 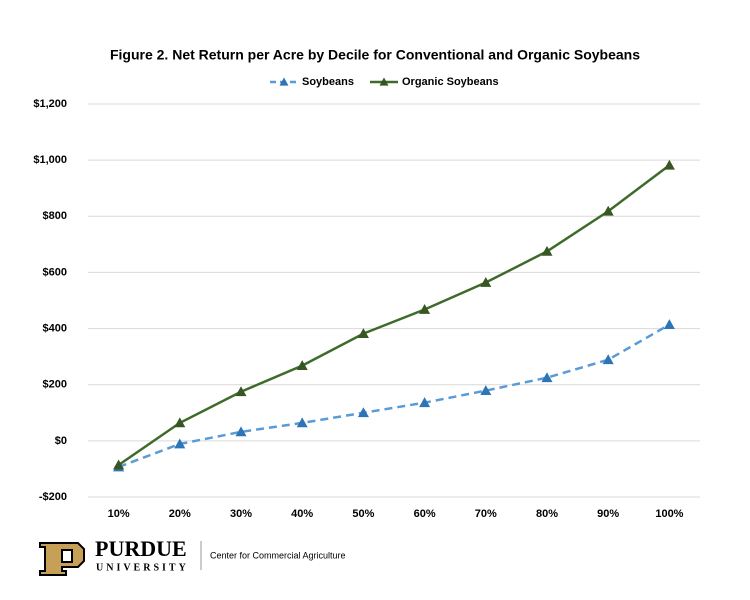 I want to click on x-tick-label: 40%, so click(x=302, y=514).